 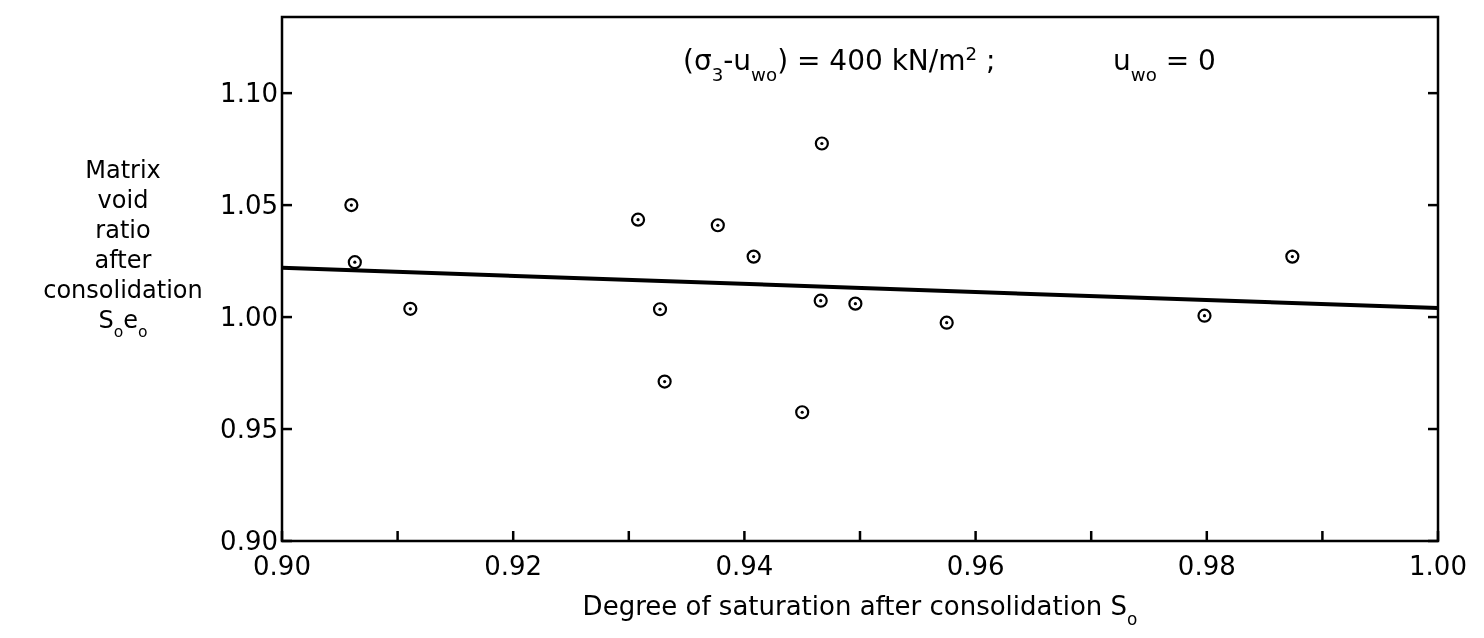 I want to click on y-tick-label: 1.00, so click(x=249, y=317).